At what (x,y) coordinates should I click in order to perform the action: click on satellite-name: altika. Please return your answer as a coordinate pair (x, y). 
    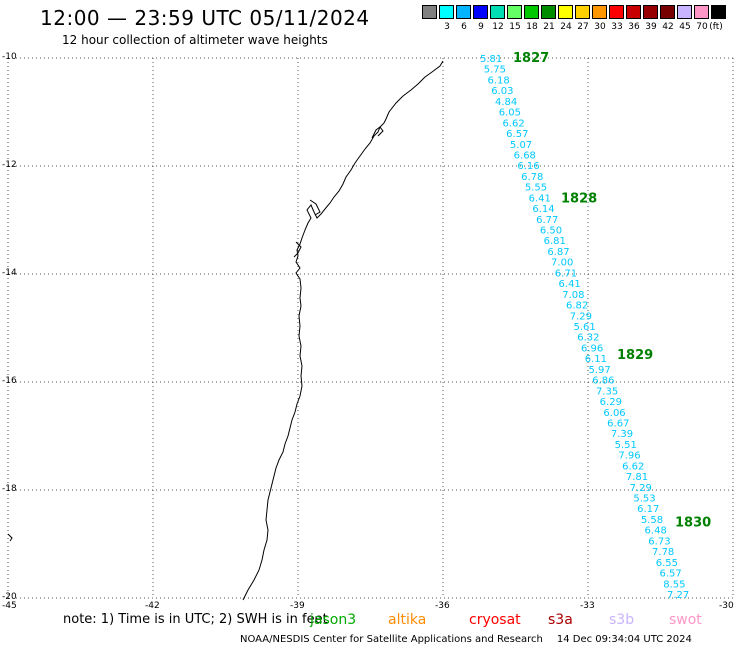
    Looking at the image, I should click on (407, 620).